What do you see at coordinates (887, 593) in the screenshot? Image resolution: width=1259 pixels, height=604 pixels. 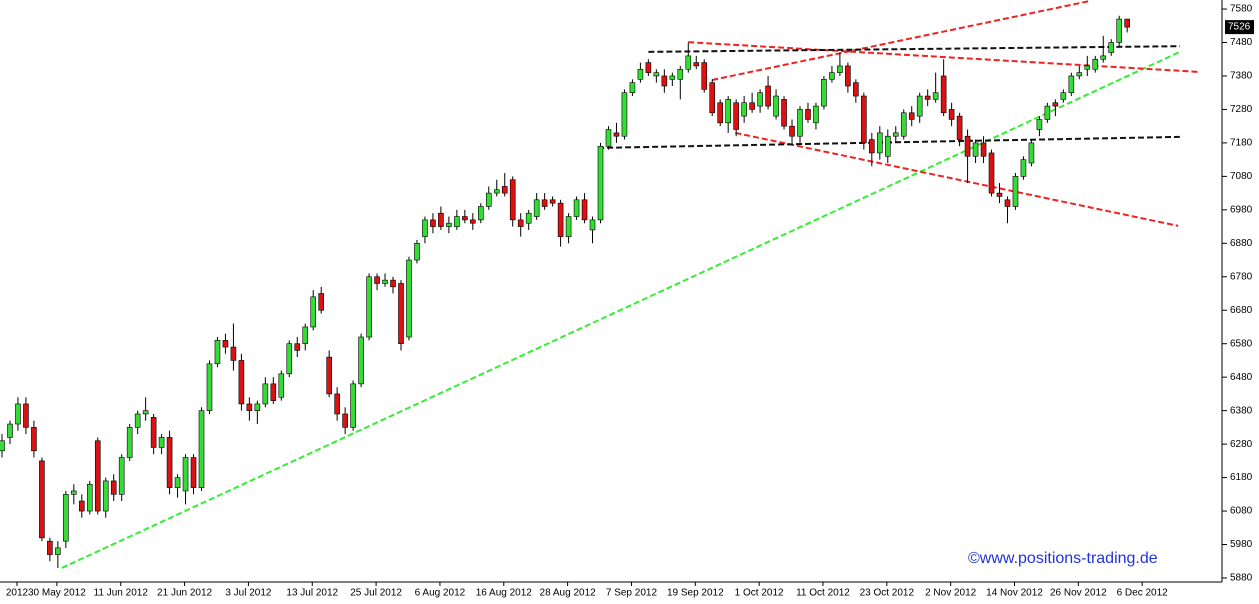 I see `x-tick-label: 23 Oct 2012` at bounding box center [887, 593].